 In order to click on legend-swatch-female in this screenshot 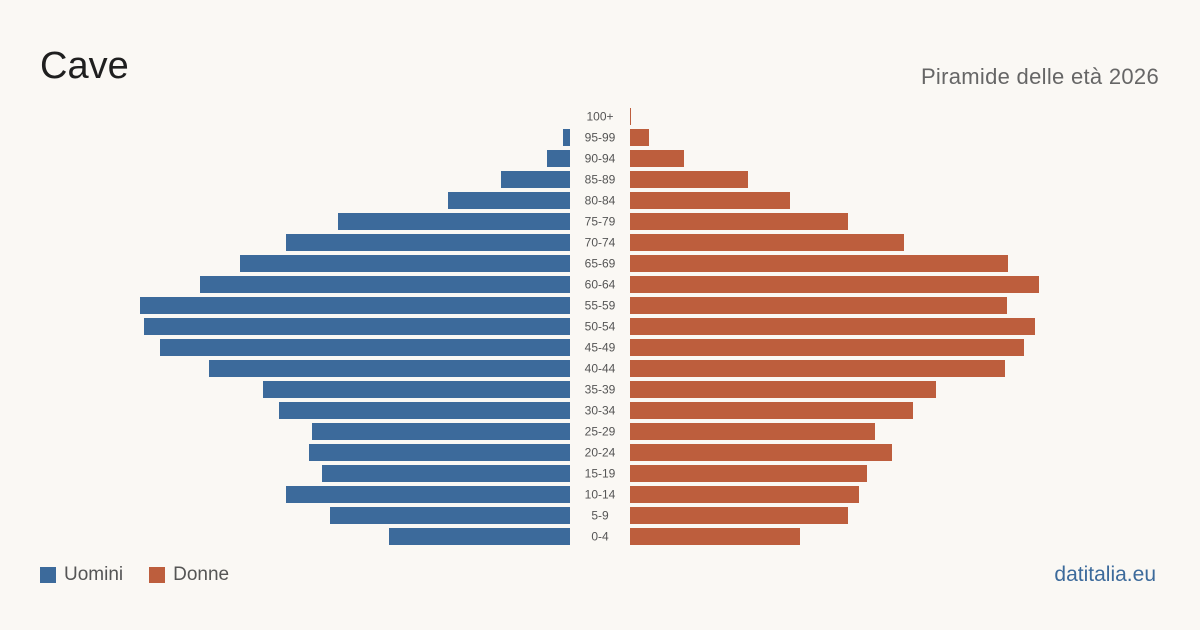, I will do `click(157, 575)`.